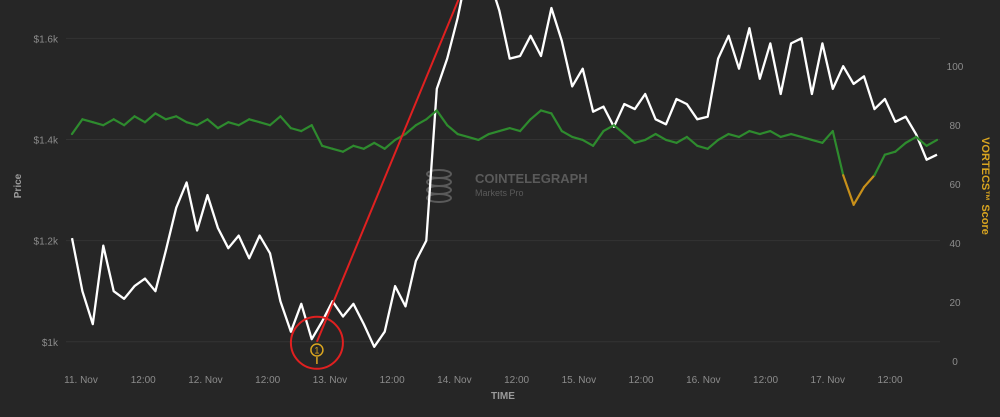  What do you see at coordinates (531, 178) in the screenshot?
I see `watermark-brand: COINTELEGRAPH` at bounding box center [531, 178].